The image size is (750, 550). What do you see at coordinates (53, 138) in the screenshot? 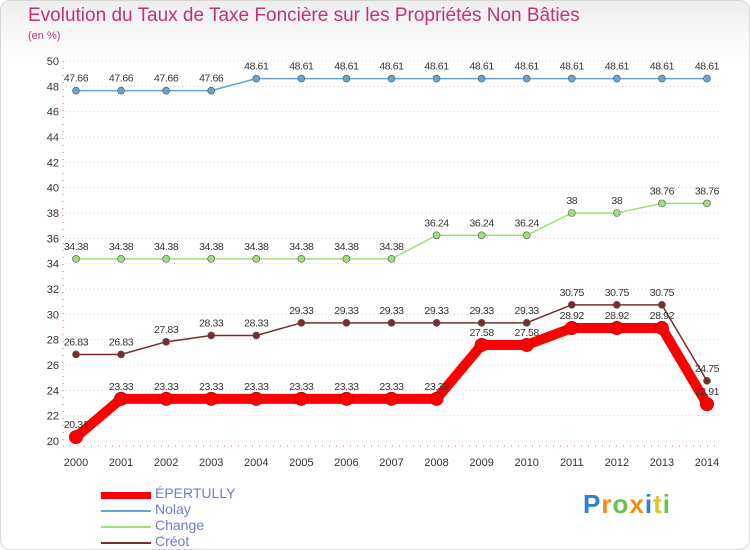
I see `y-tick-label: 44` at bounding box center [53, 138].